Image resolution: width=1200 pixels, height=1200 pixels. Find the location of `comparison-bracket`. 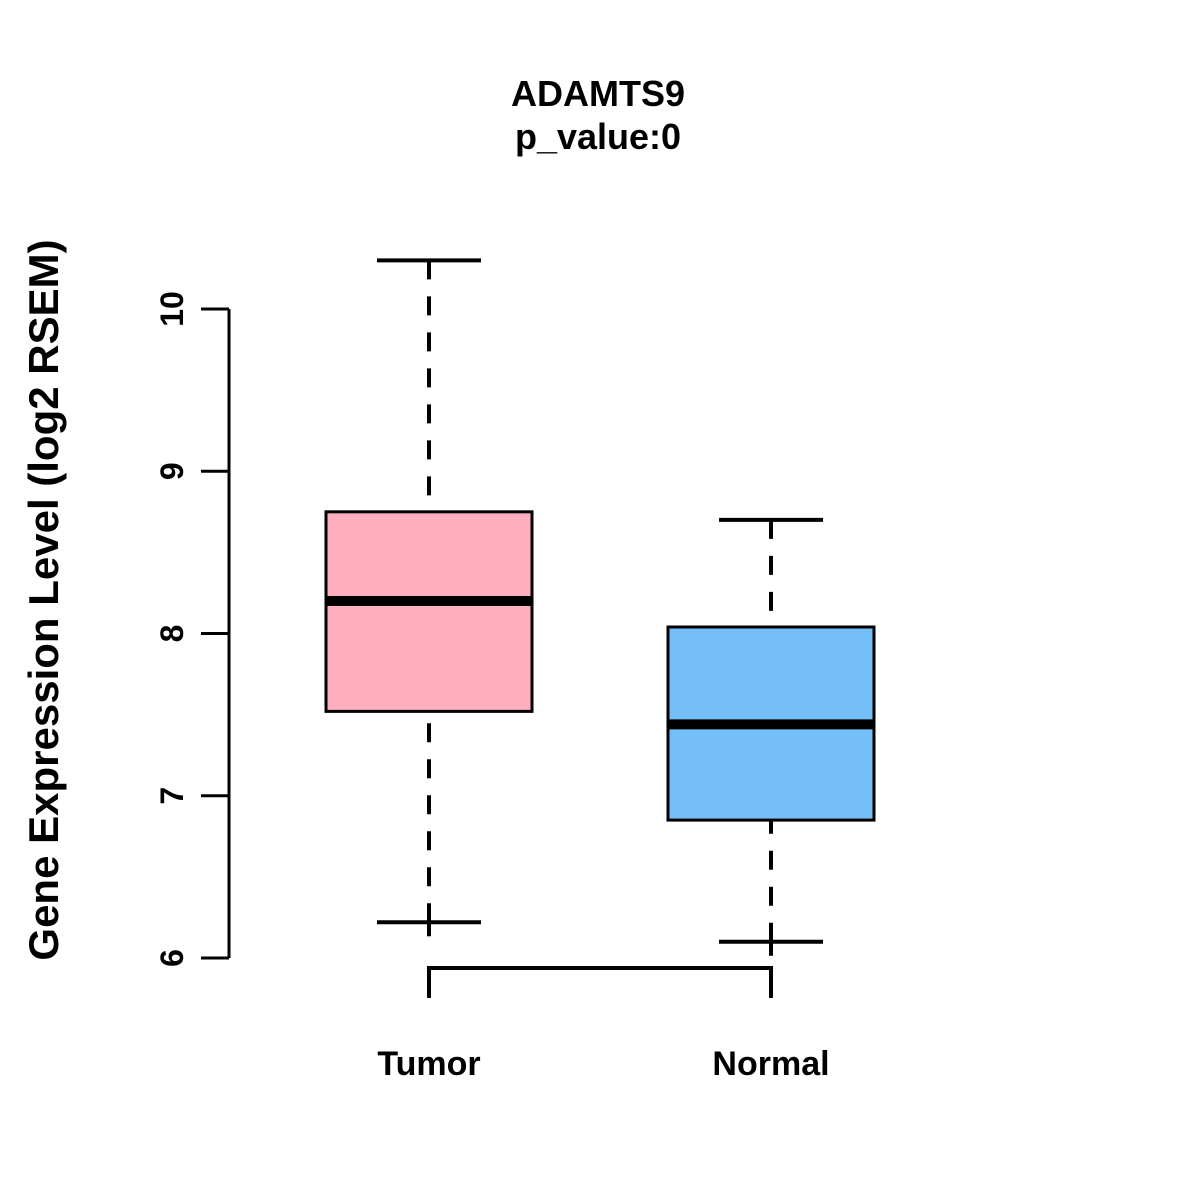

comparison-bracket is located at coordinates (600, 982).